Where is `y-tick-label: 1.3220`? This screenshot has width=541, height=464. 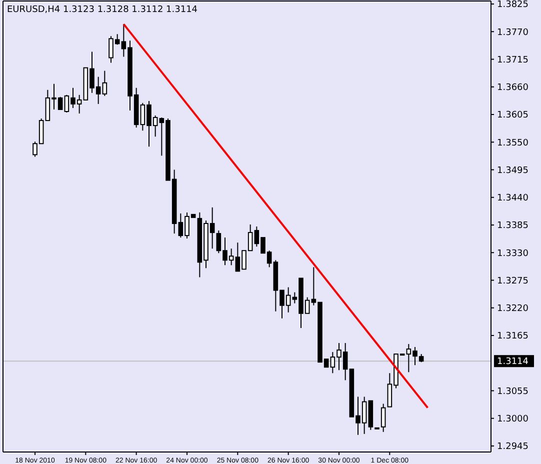
y-tick-label: 1.3220 is located at coordinates (513, 309).